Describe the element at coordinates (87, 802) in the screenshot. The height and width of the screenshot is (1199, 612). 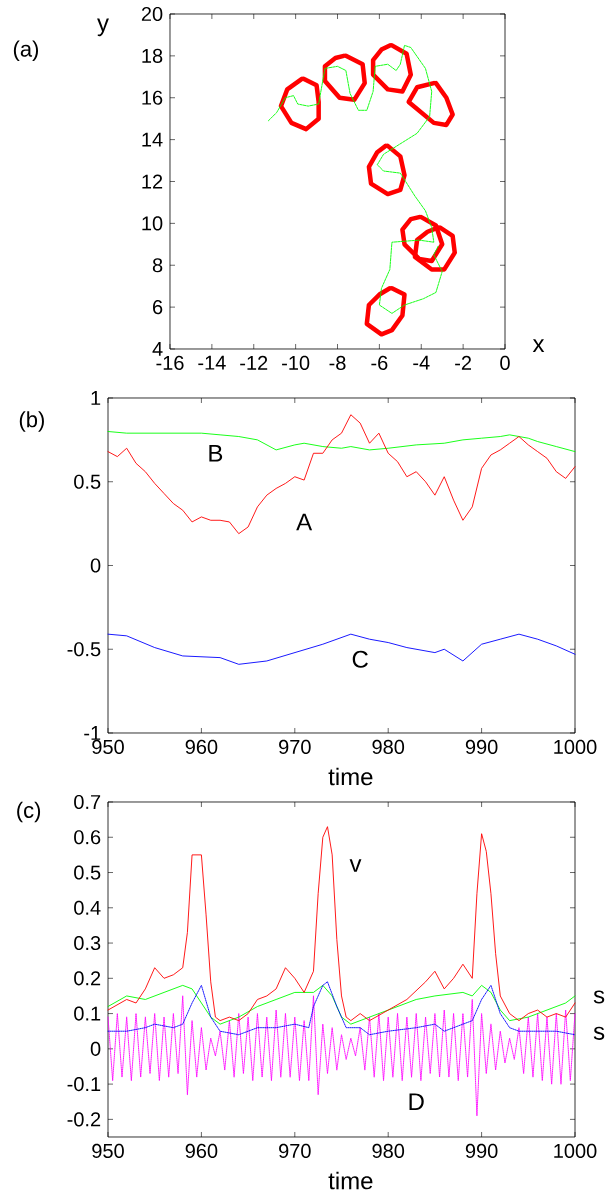
I see `y-tick-label: 0.7` at that location.